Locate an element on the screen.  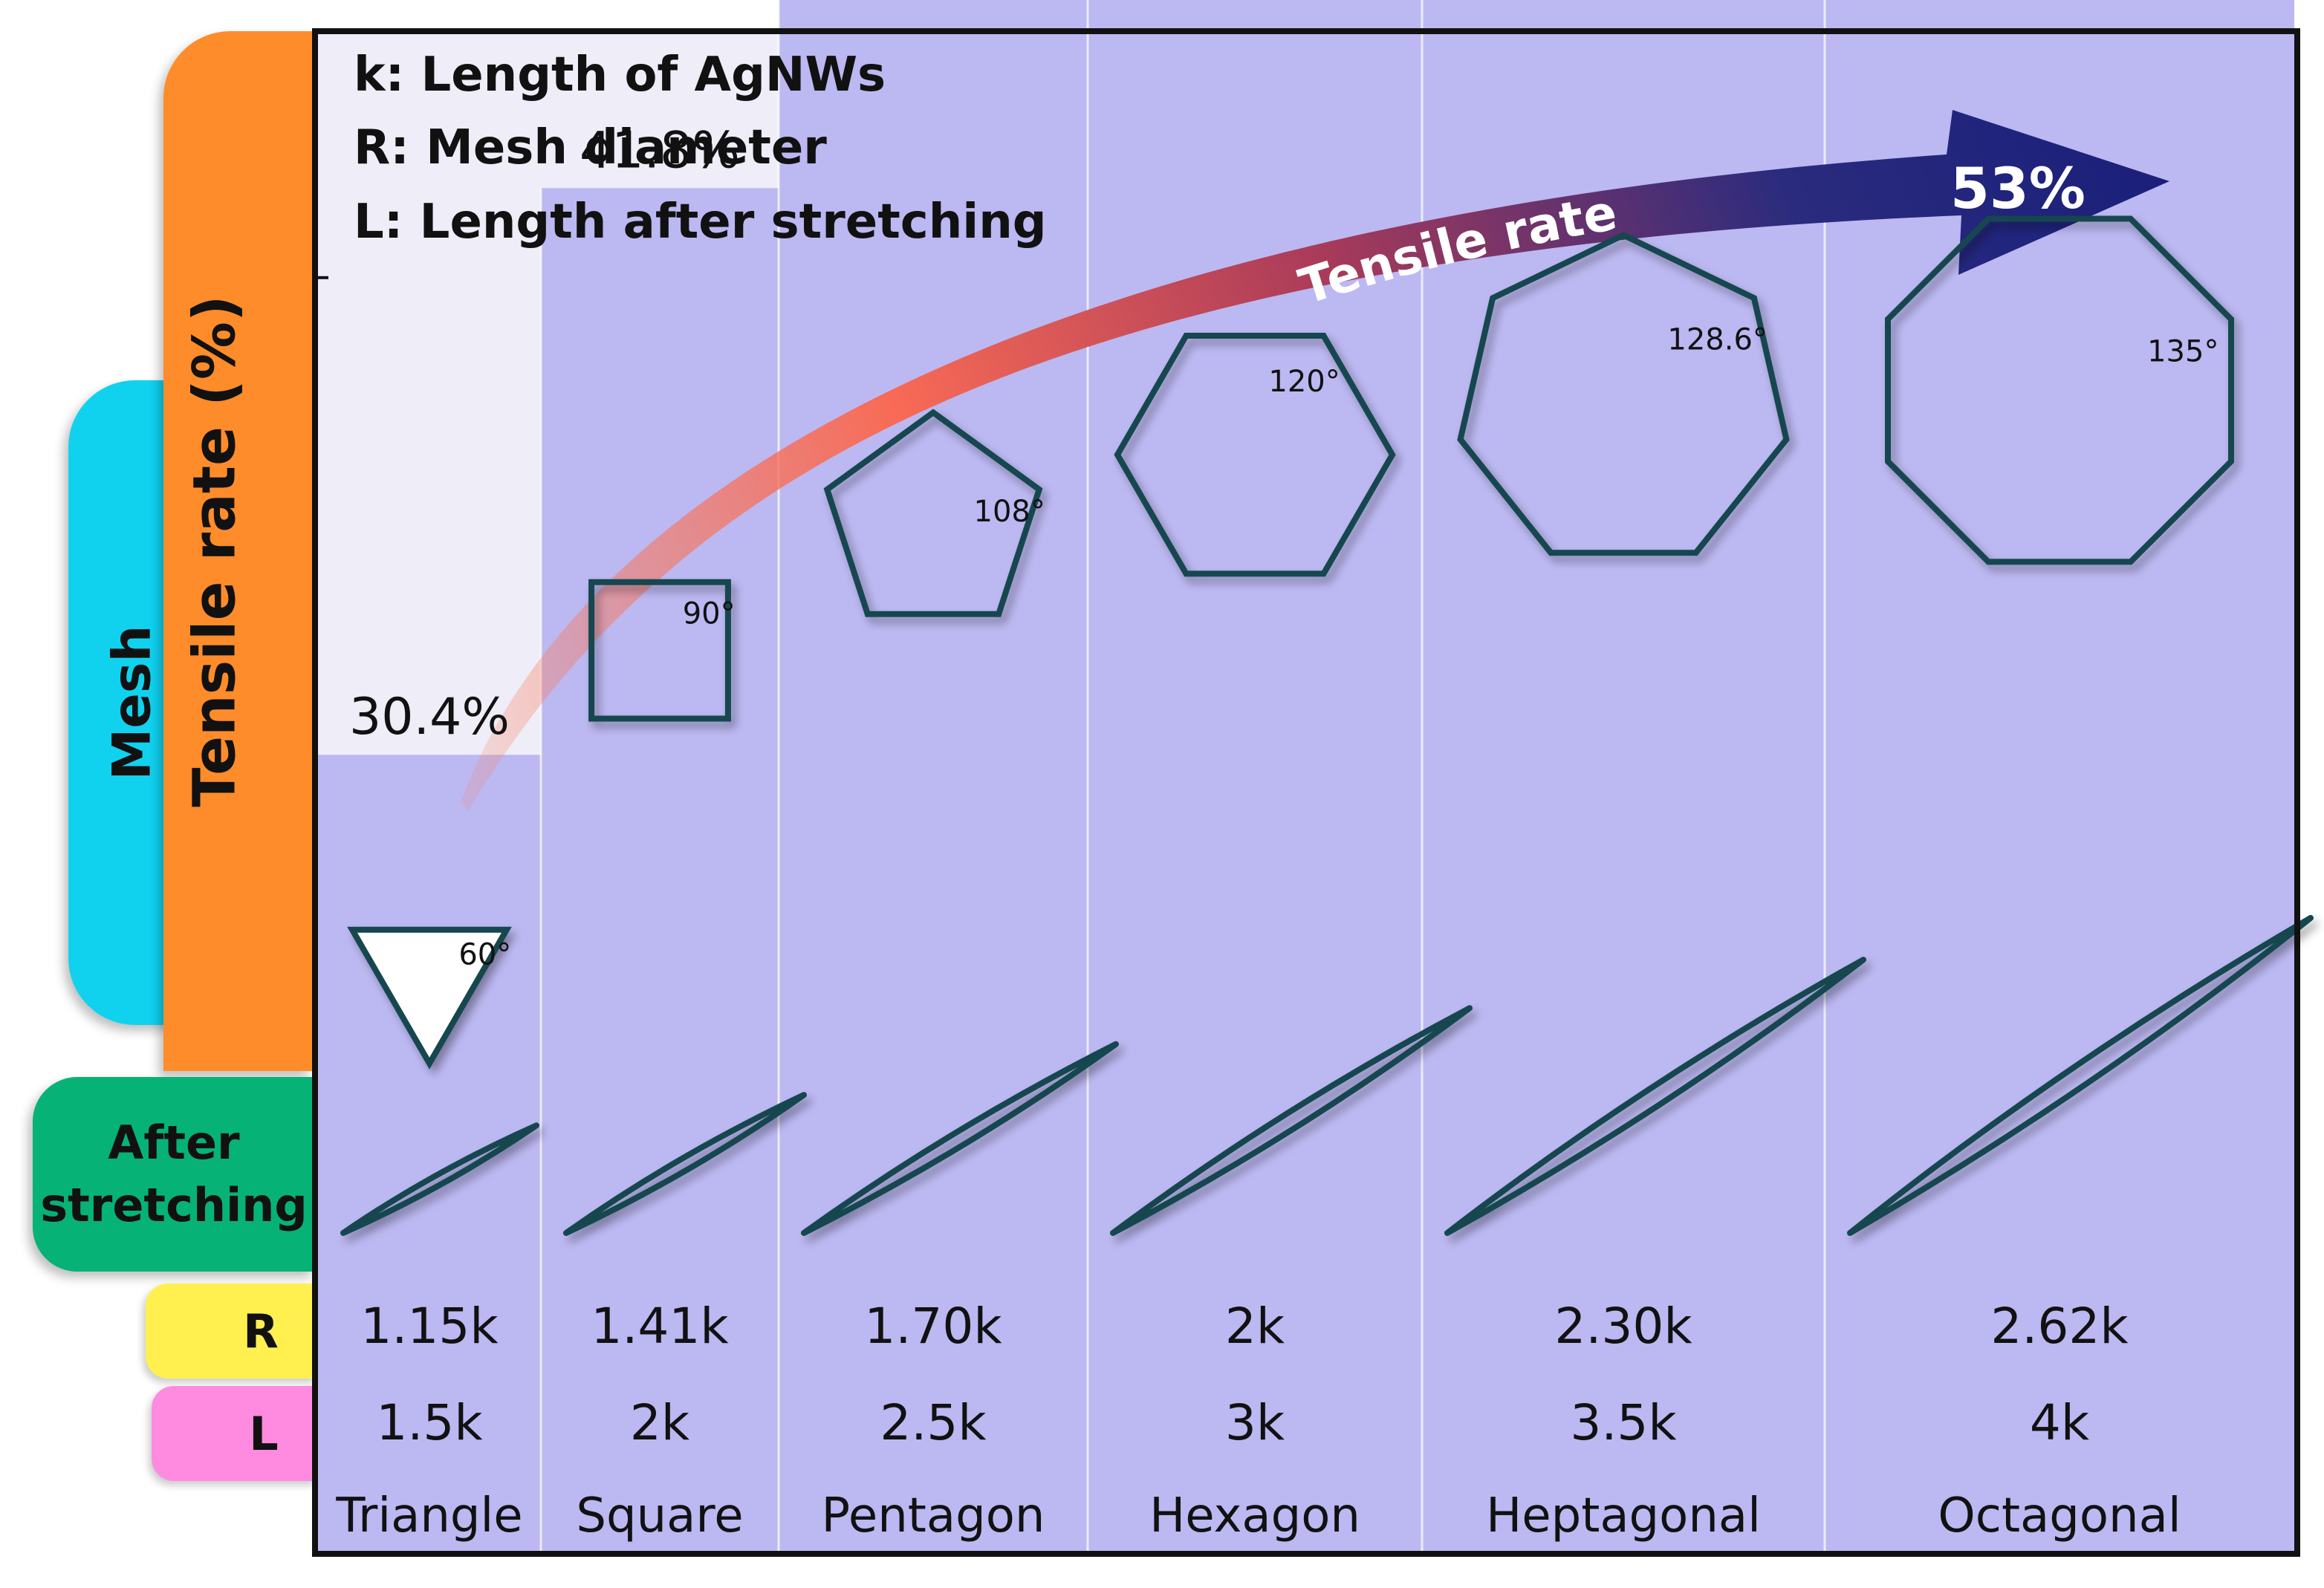
category-label: Hexagon is located at coordinates (1254, 1515).